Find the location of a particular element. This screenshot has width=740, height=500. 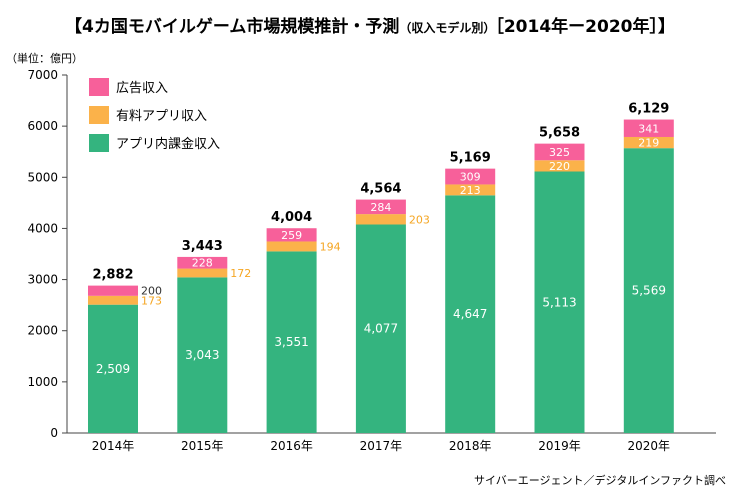

legend-label: 広告収入 is located at coordinates (142, 88).